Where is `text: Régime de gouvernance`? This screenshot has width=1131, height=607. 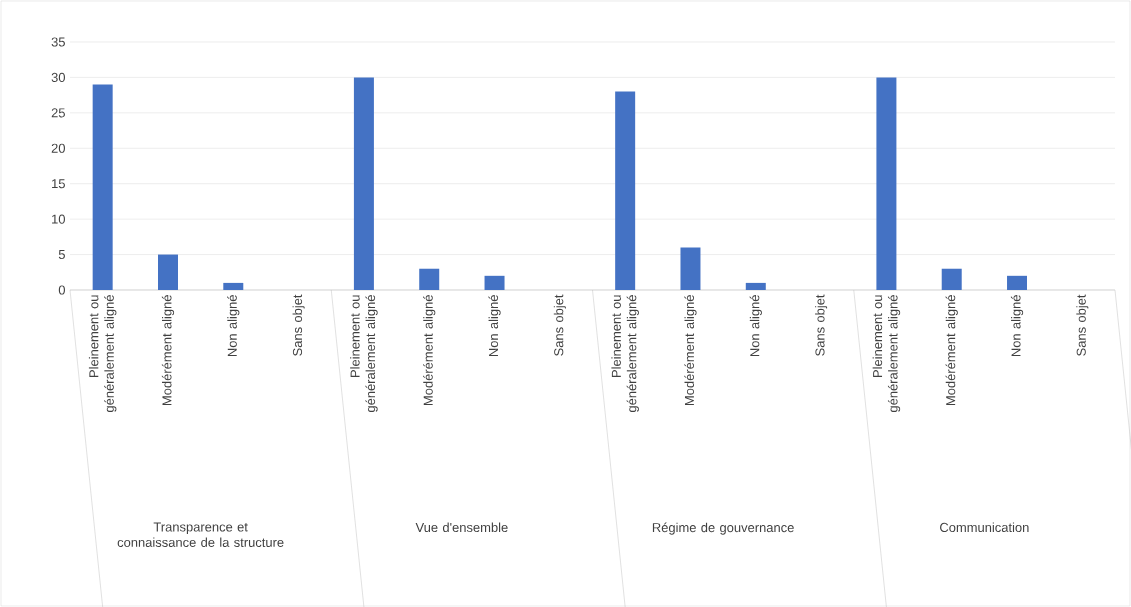 text: Régime de gouvernance is located at coordinates (723, 528).